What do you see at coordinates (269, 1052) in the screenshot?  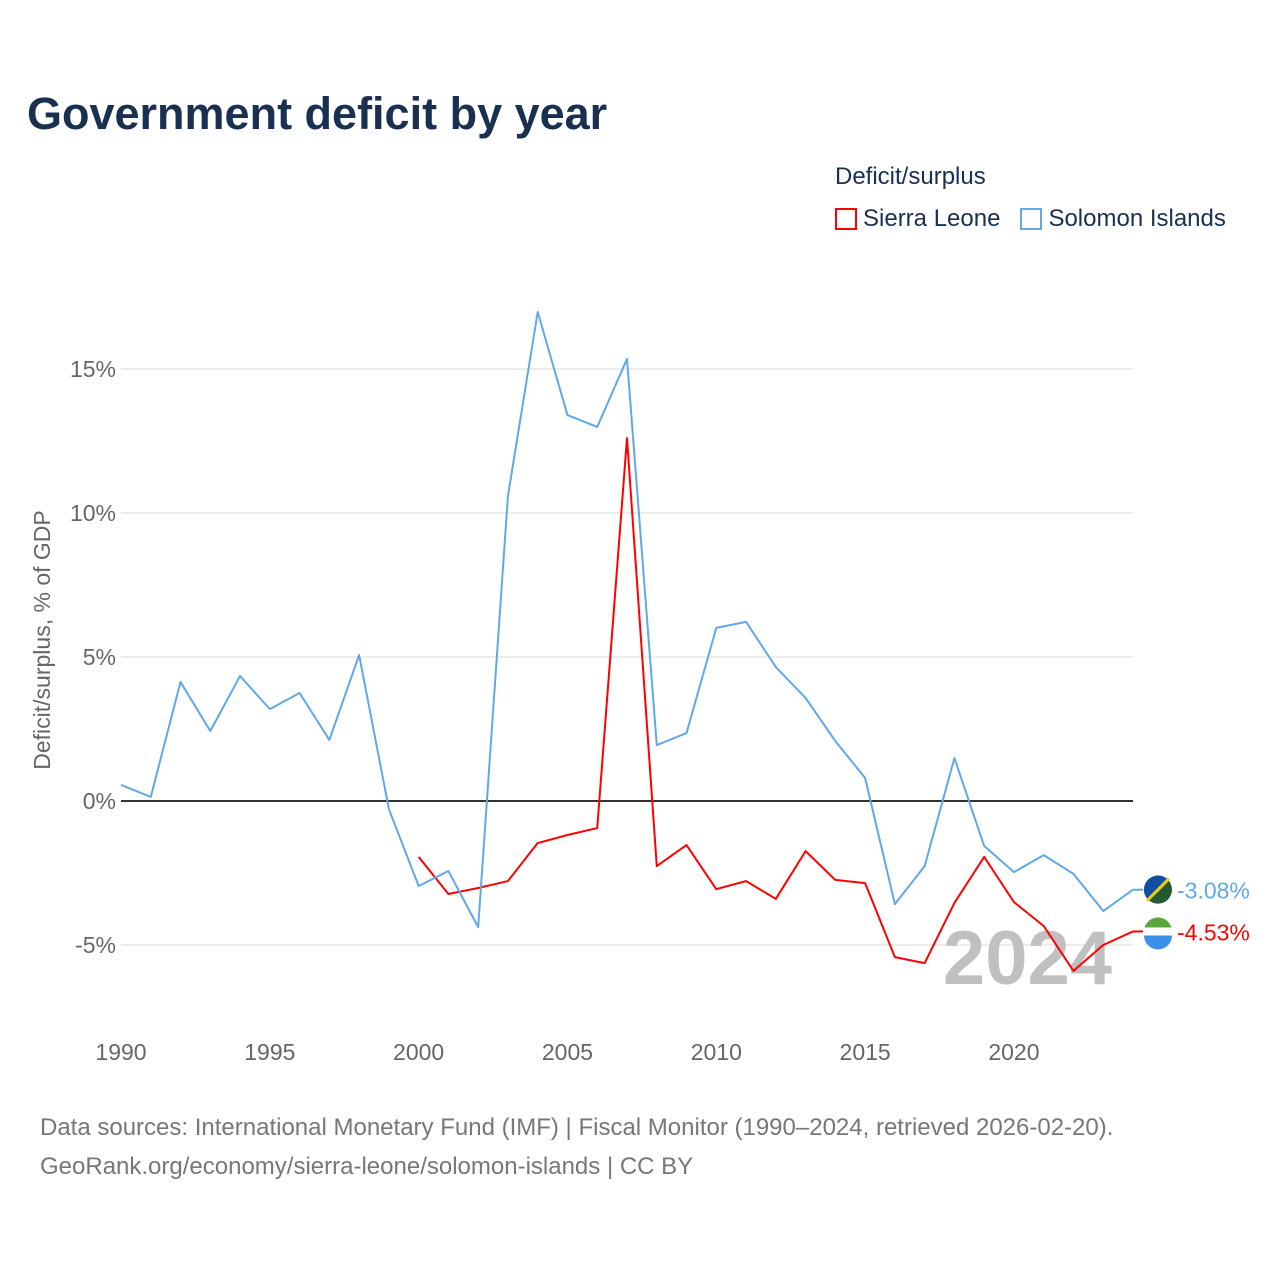 I see `x-tick-label: 1995` at bounding box center [269, 1052].